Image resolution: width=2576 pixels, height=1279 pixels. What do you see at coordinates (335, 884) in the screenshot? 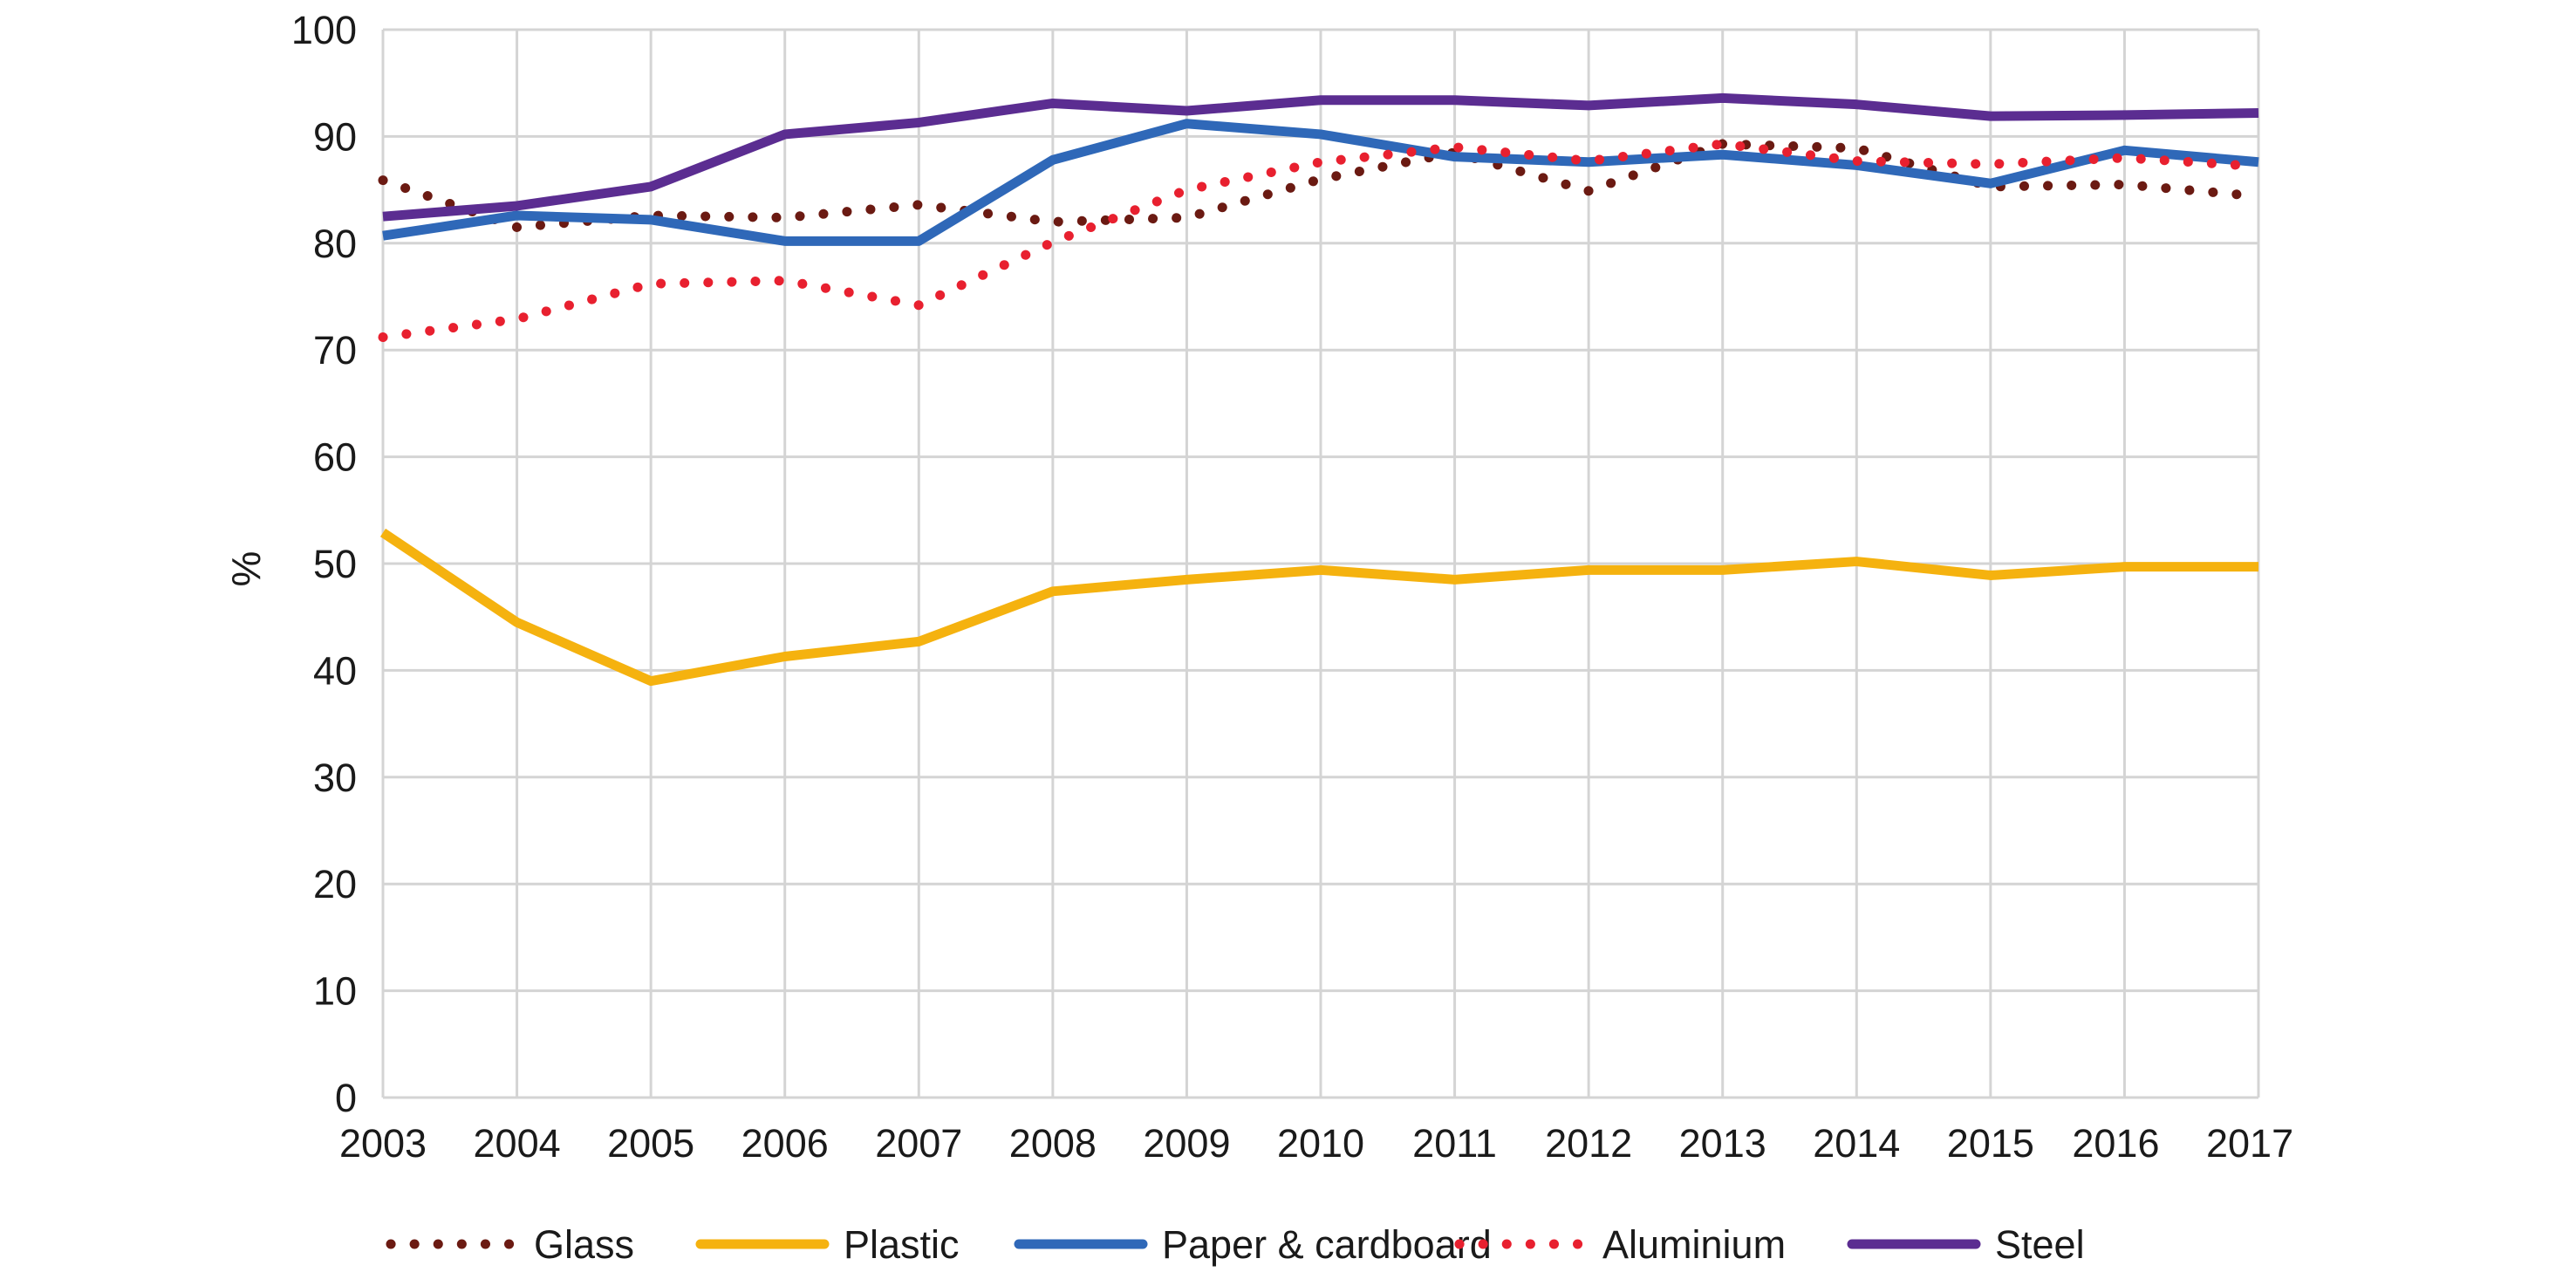
I see `y-tick-label: 20` at bounding box center [335, 884].